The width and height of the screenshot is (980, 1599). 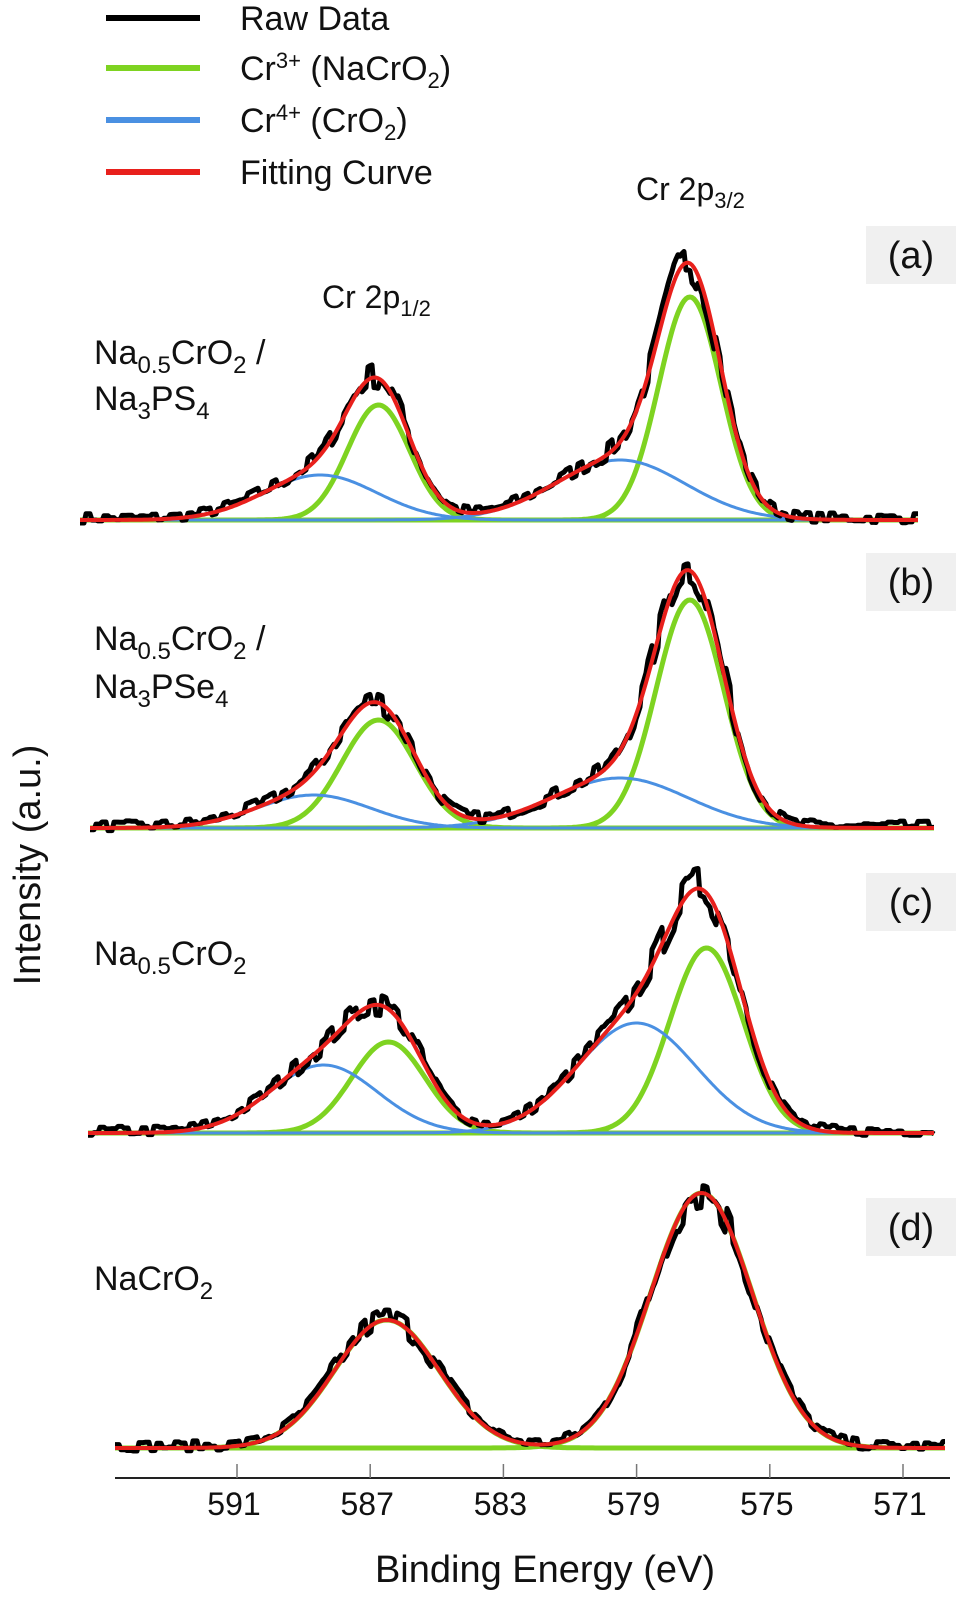 I want to click on sample-label: Na0.5CrO2, so click(x=170, y=957).